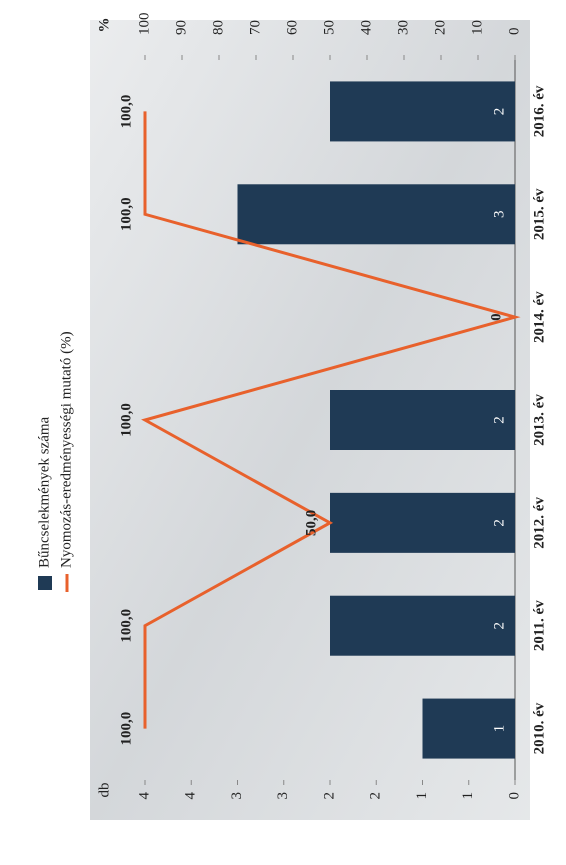 The height and width of the screenshot is (865, 566). Describe the element at coordinates (514, 796) in the screenshot. I see `y-tick-label: 0` at that location.